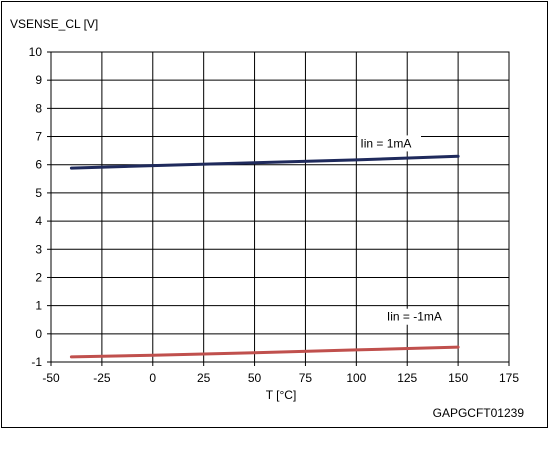 The image size is (549, 450). I want to click on x-tick-label: 75, so click(306, 378).